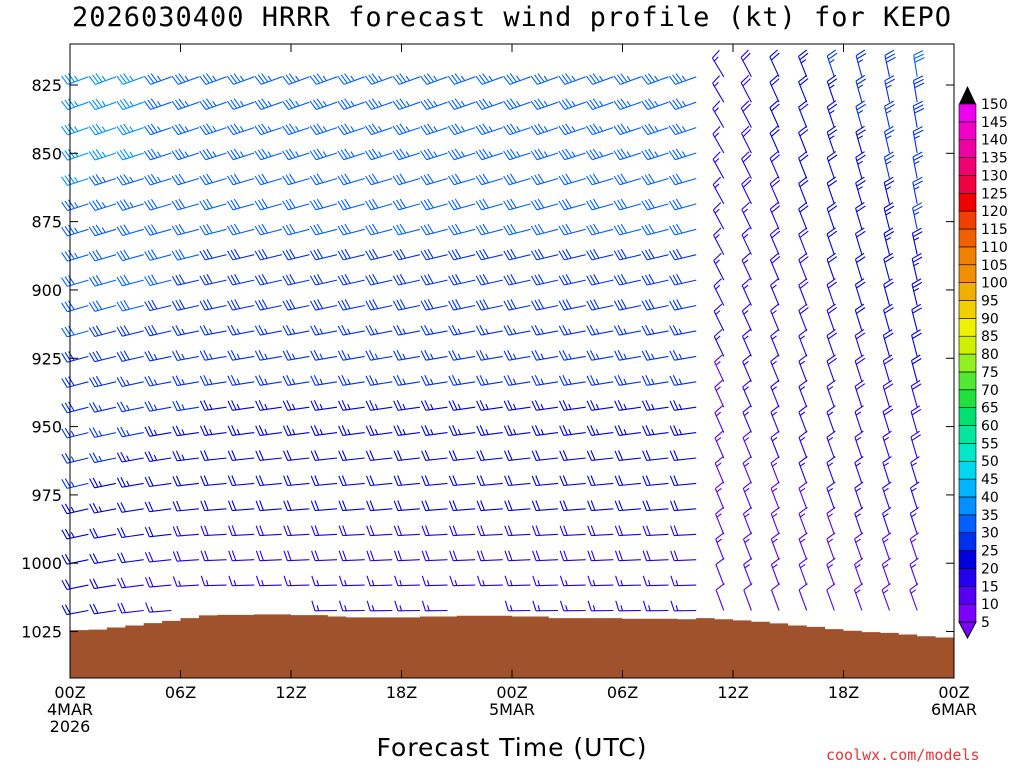  Describe the element at coordinates (990, 569) in the screenshot. I see `colorbar-label: 20` at that location.